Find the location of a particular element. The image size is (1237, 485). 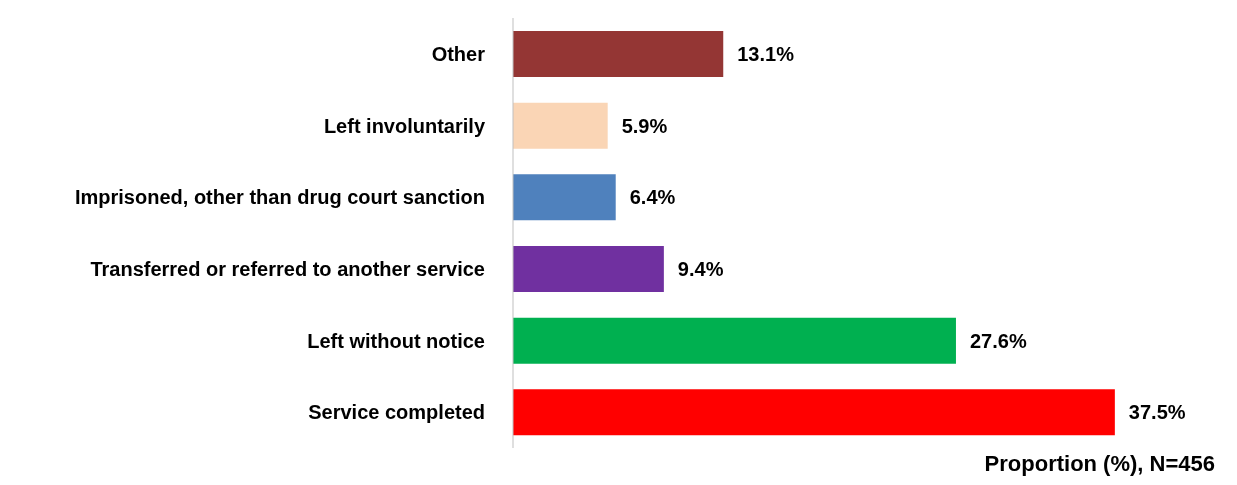

data-label: 13.1% is located at coordinates (766, 54).